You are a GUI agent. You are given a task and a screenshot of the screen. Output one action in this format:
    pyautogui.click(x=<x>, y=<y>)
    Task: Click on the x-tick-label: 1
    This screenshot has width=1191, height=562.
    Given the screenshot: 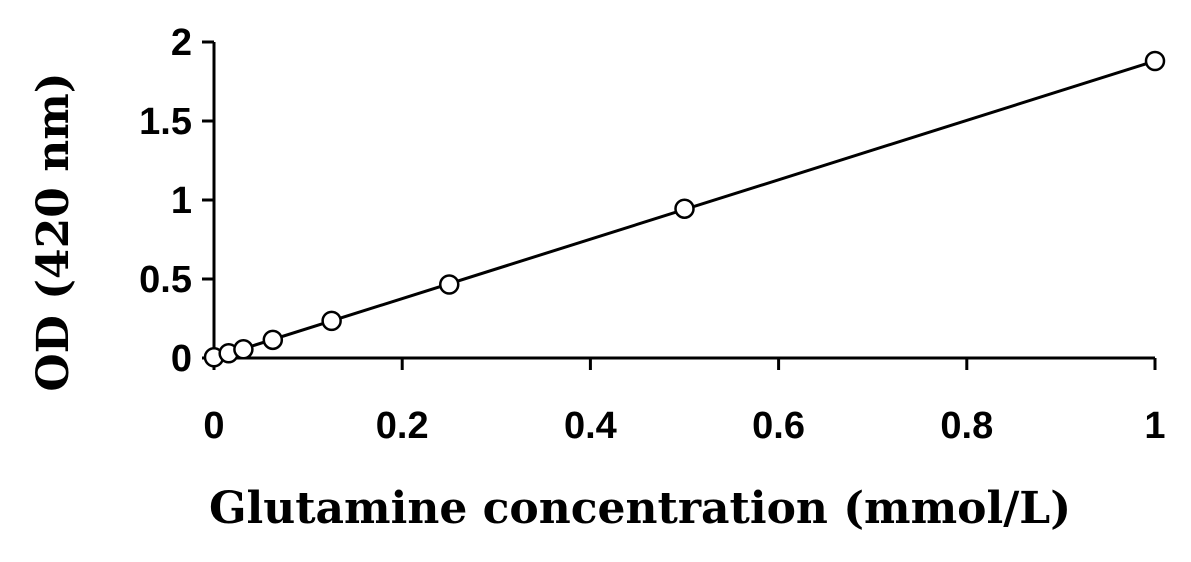 What is the action you would take?
    pyautogui.click(x=1154, y=426)
    